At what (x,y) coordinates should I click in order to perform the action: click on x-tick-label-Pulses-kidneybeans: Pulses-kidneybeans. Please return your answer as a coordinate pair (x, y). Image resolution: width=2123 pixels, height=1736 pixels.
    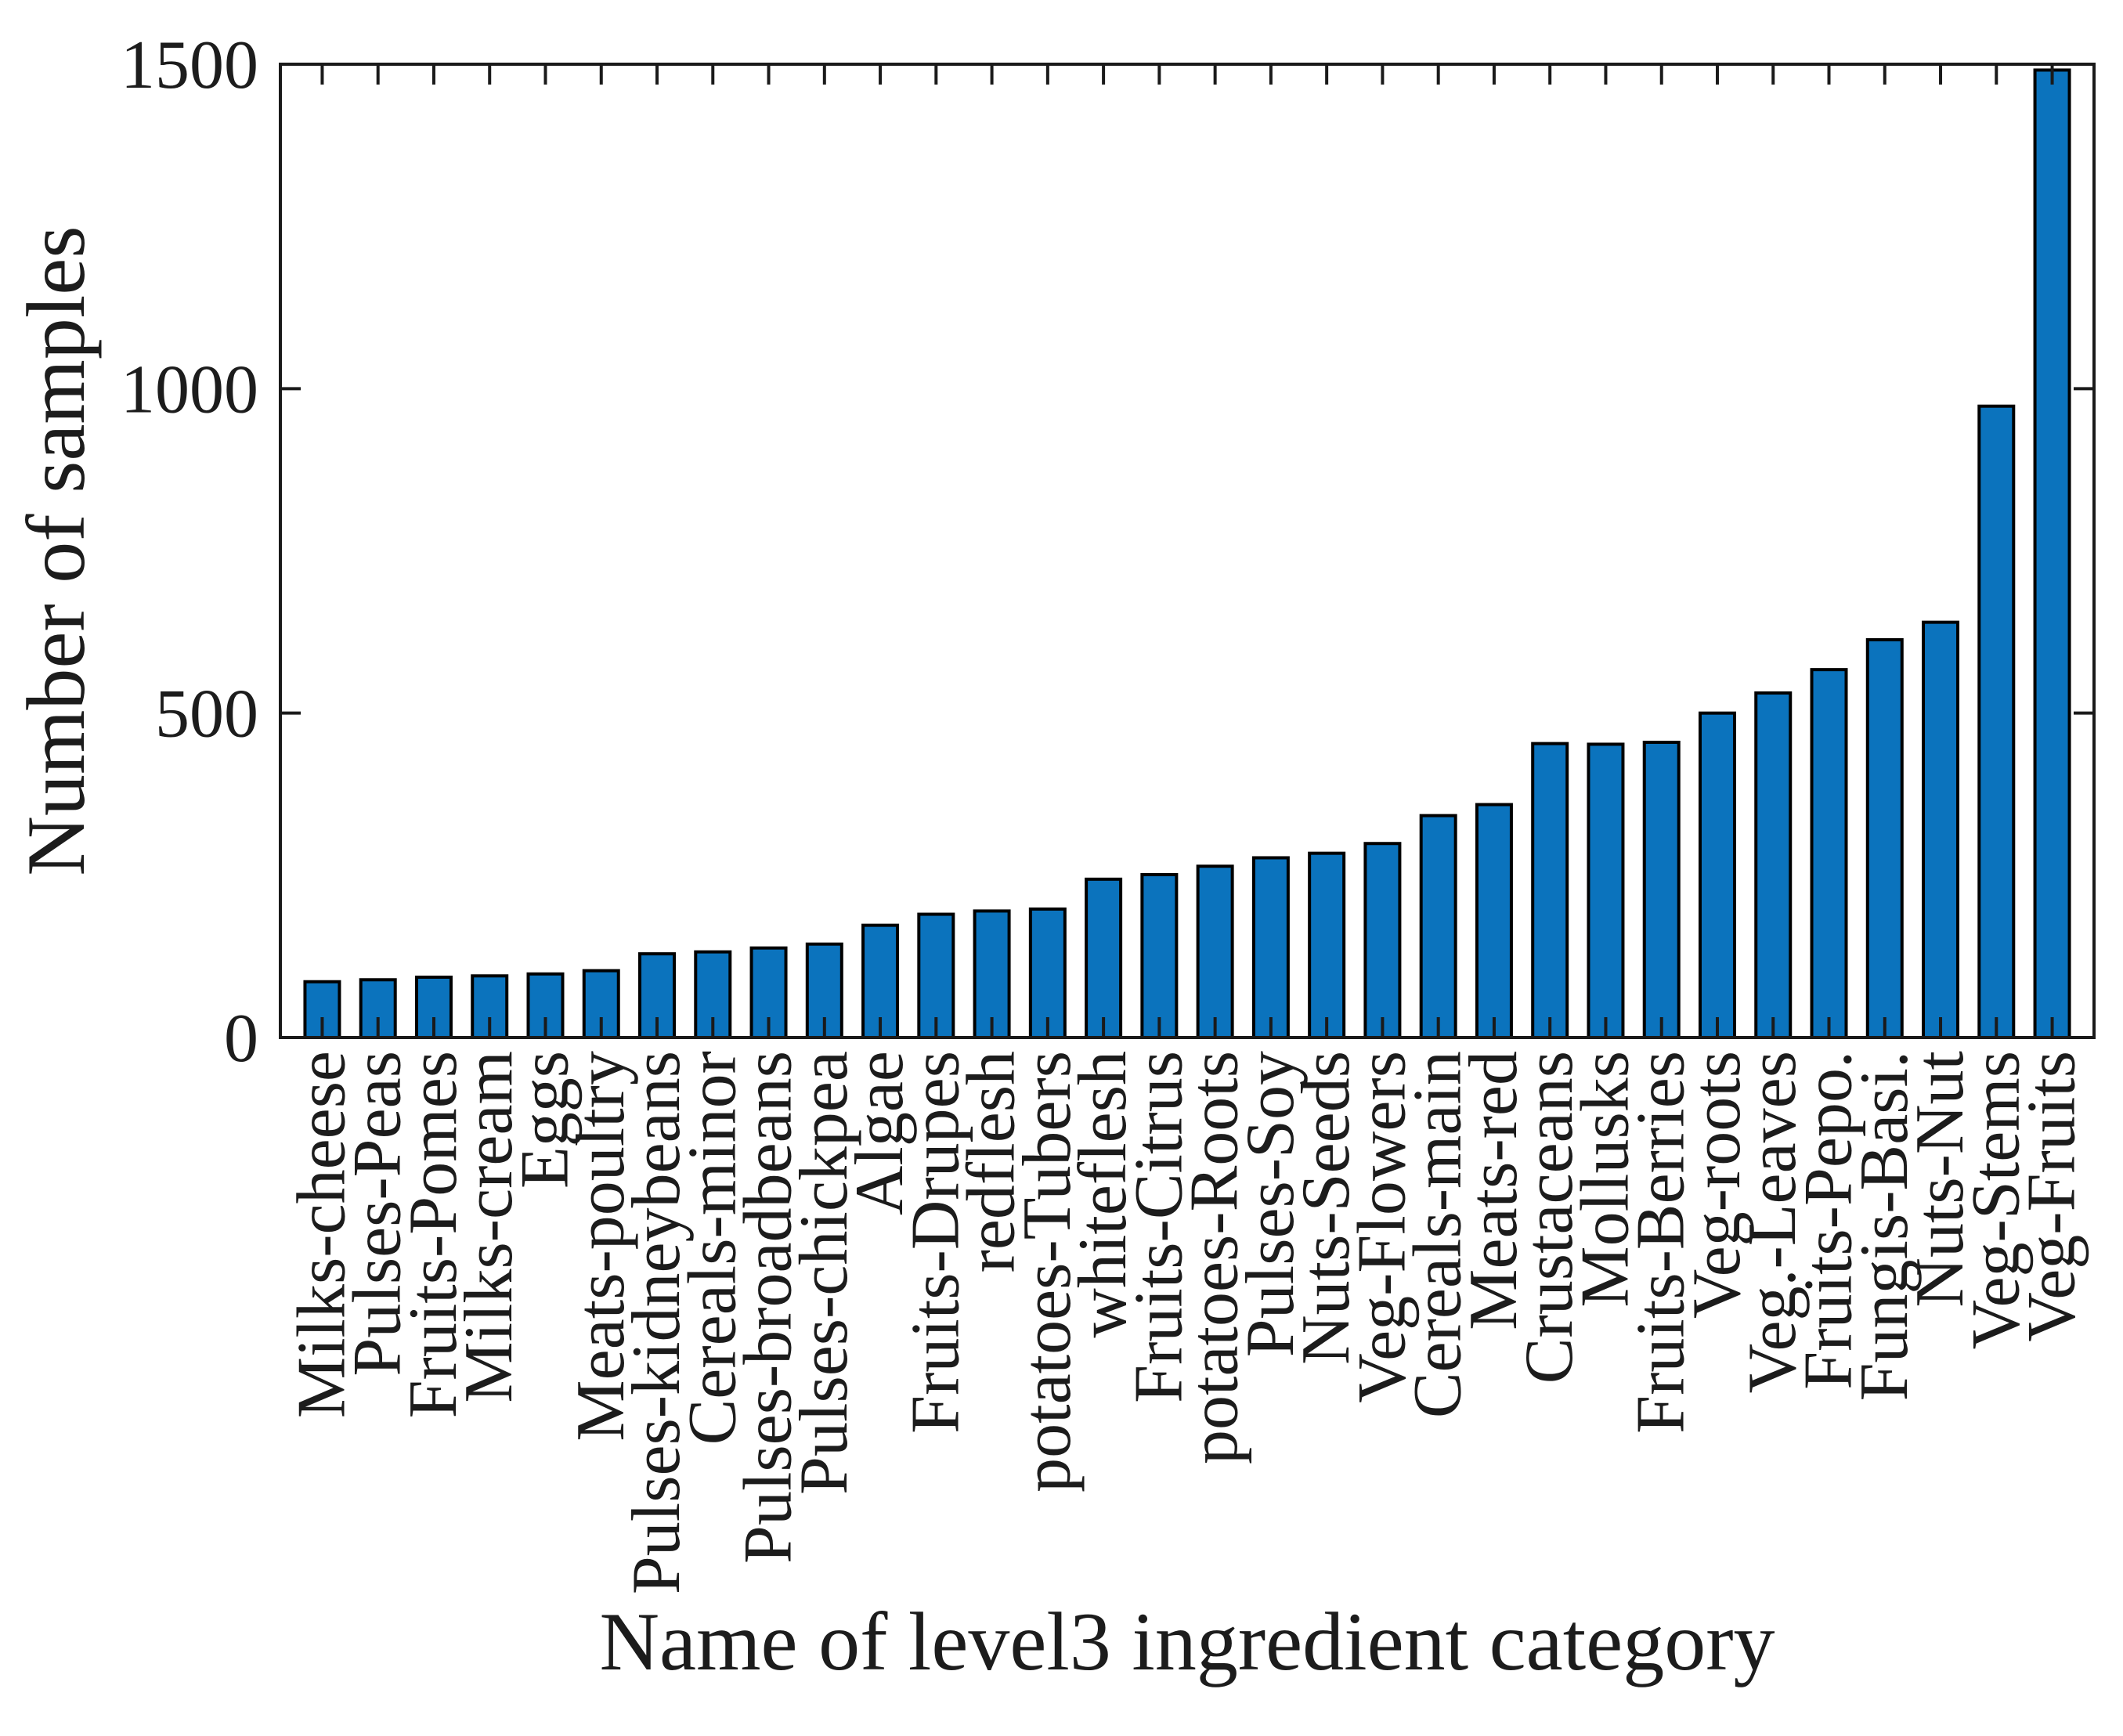
    Looking at the image, I should click on (657, 1322).